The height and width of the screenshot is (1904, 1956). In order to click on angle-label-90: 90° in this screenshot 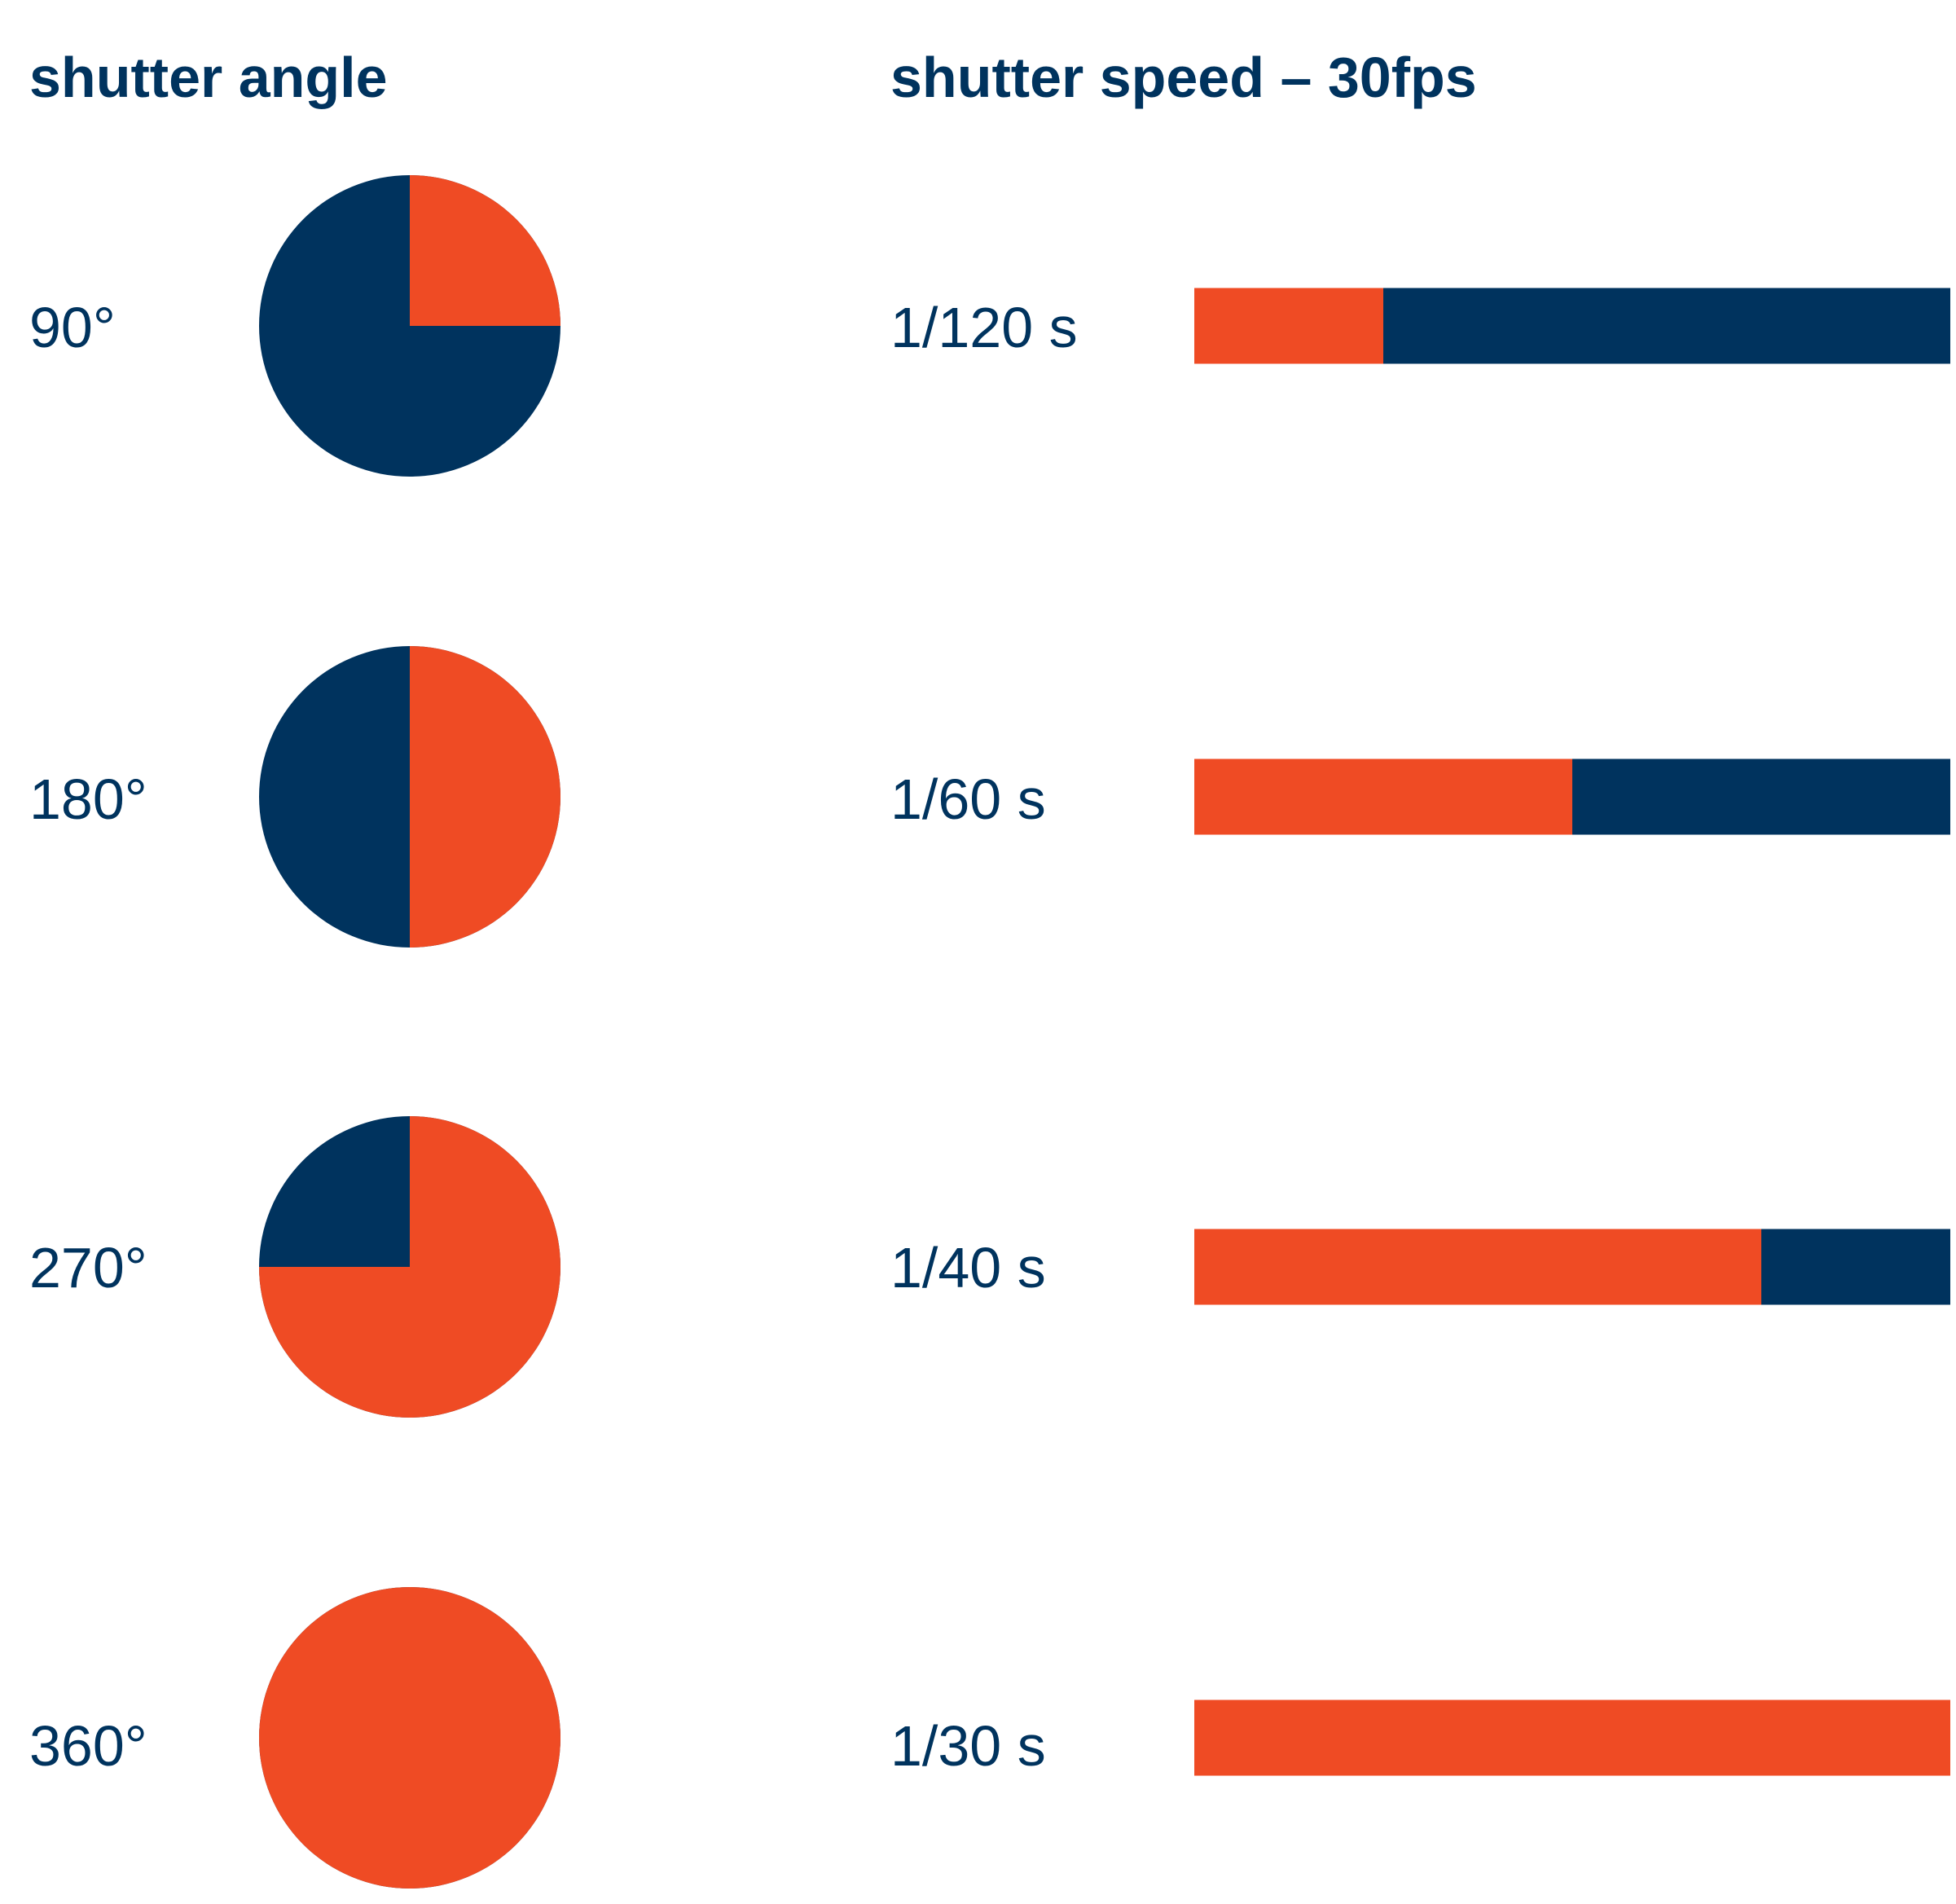, I will do `click(72, 327)`.